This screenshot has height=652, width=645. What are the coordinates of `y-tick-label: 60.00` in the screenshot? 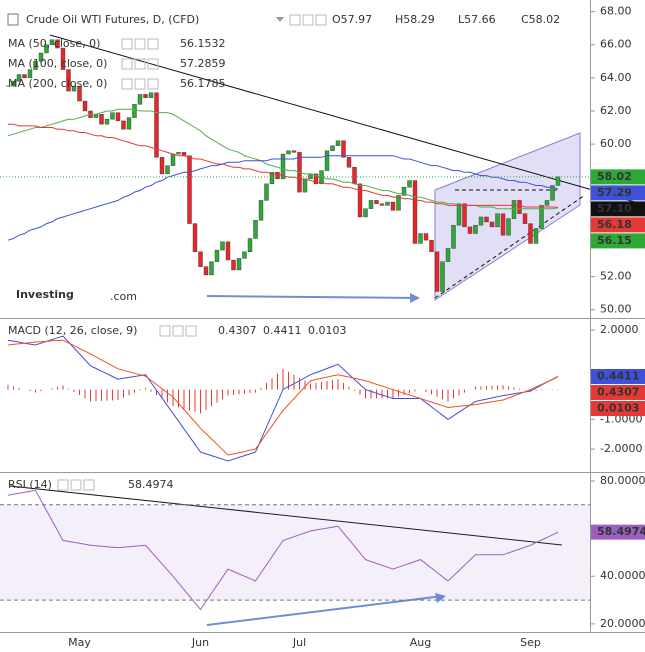 It's located at (616, 143).